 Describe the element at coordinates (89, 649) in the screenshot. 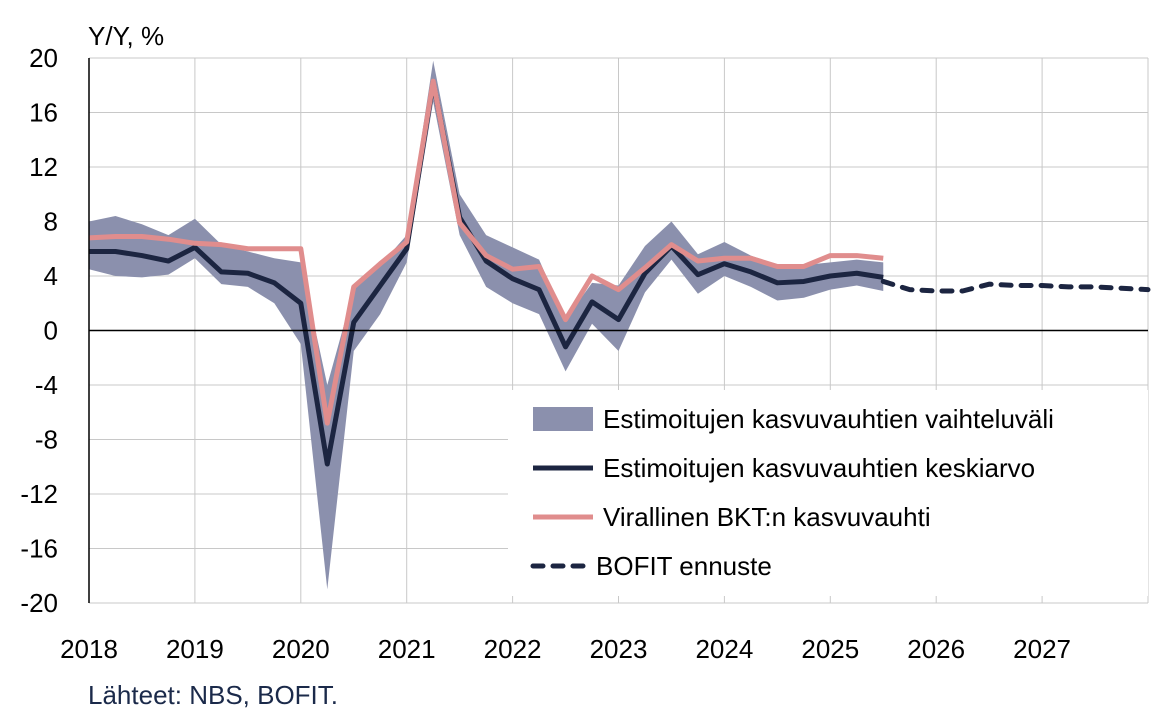

I see `x-tick-label: 2018` at that location.